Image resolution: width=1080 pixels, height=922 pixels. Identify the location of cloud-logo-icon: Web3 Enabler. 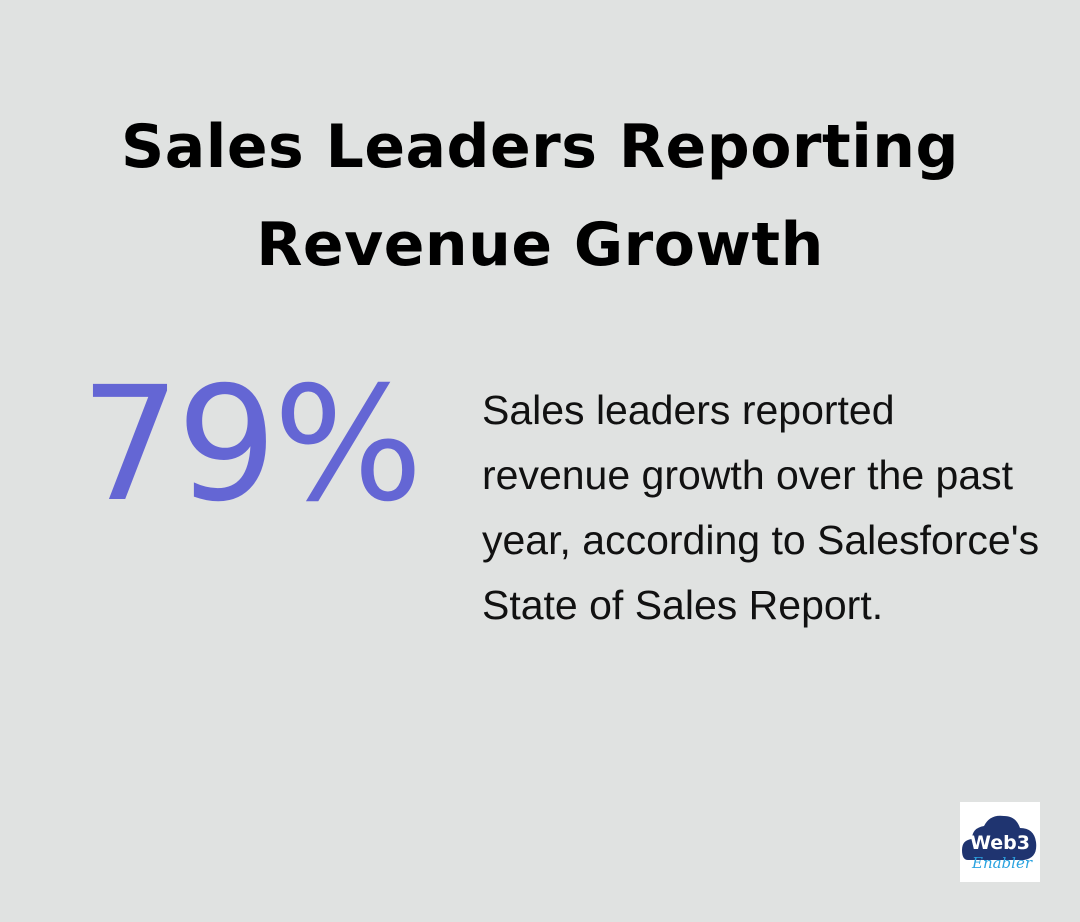
(999, 843).